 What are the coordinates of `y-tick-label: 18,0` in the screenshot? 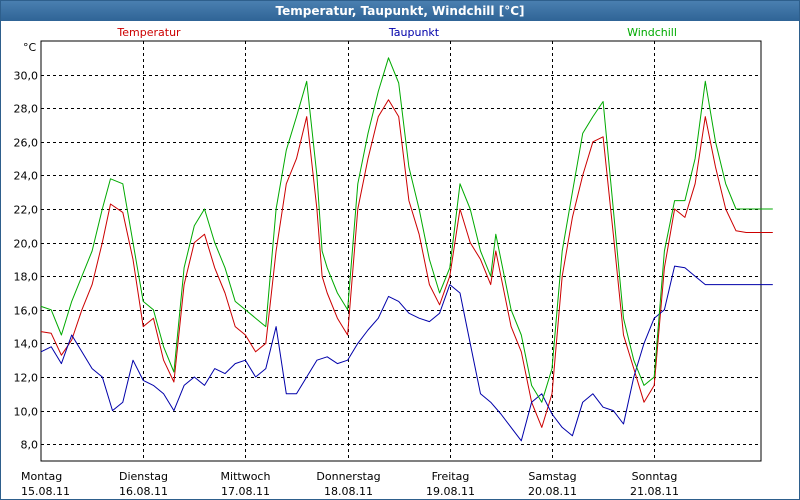 It's located at (26, 277).